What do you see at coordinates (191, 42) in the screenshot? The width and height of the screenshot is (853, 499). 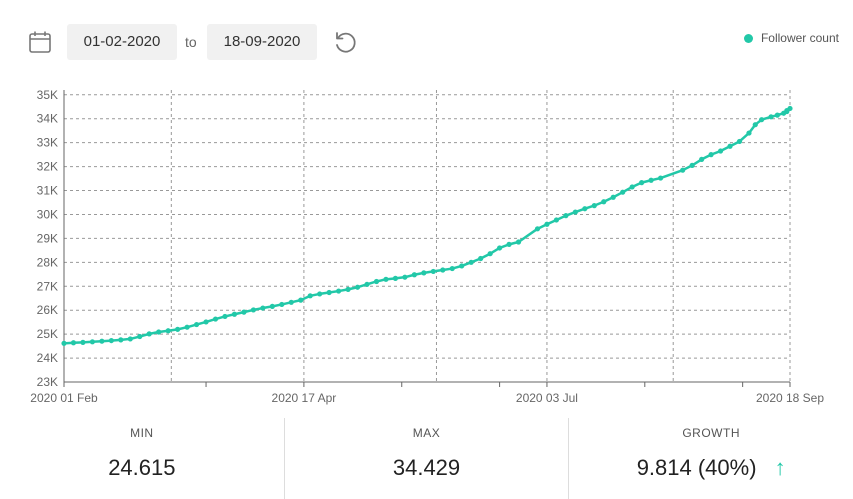 I see `to-label: to` at bounding box center [191, 42].